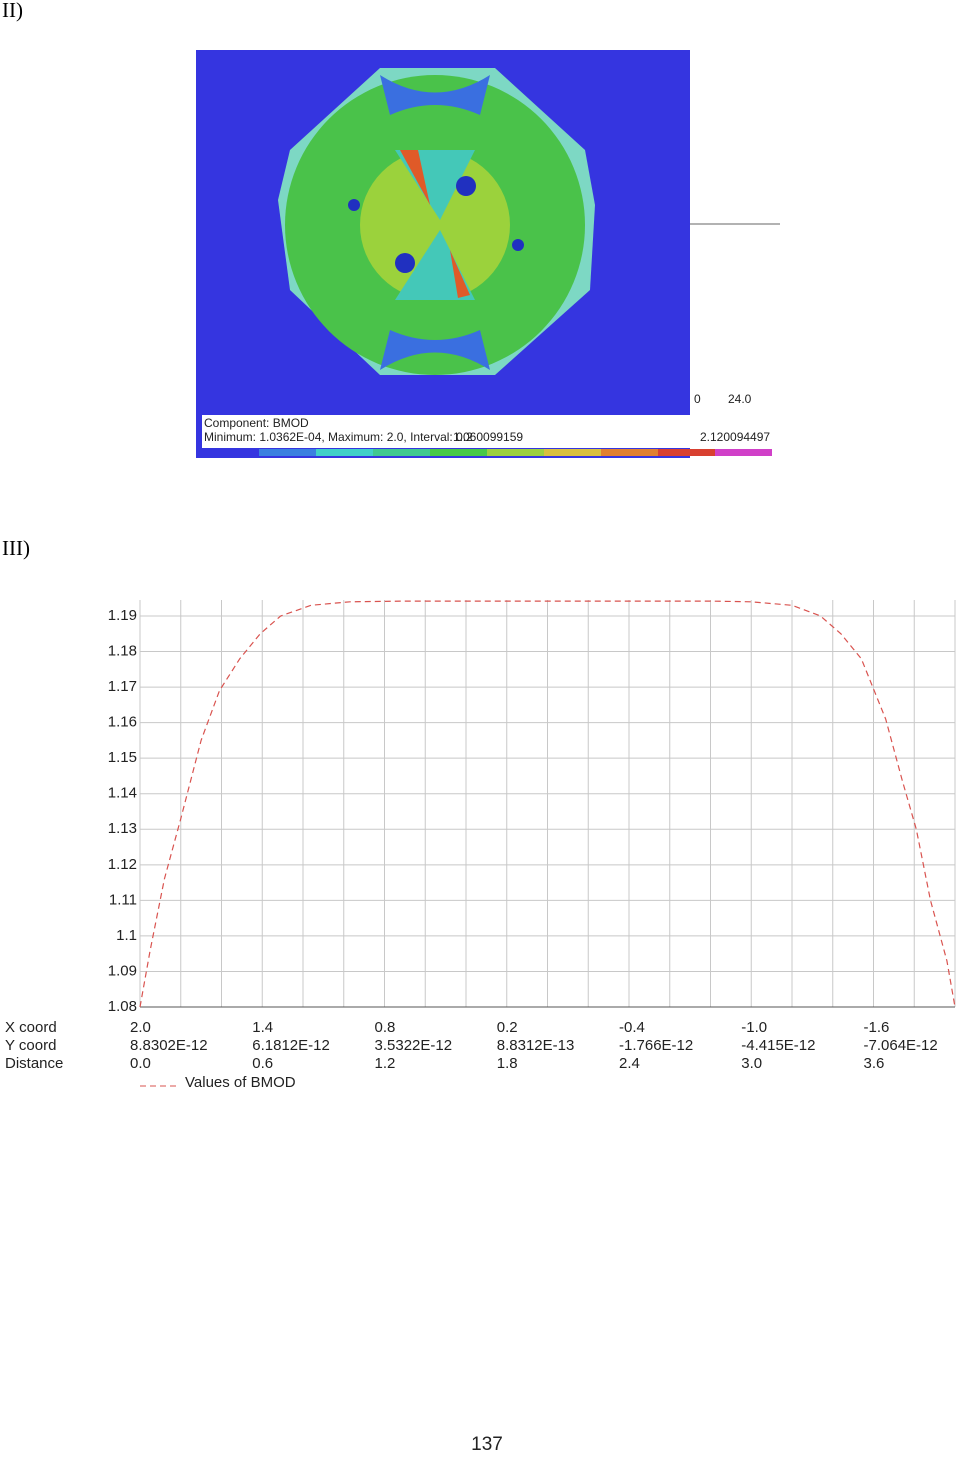 This screenshot has width=960, height=1457. Describe the element at coordinates (629, 1063) in the screenshot. I see `x-tick-label: 2.4` at that location.